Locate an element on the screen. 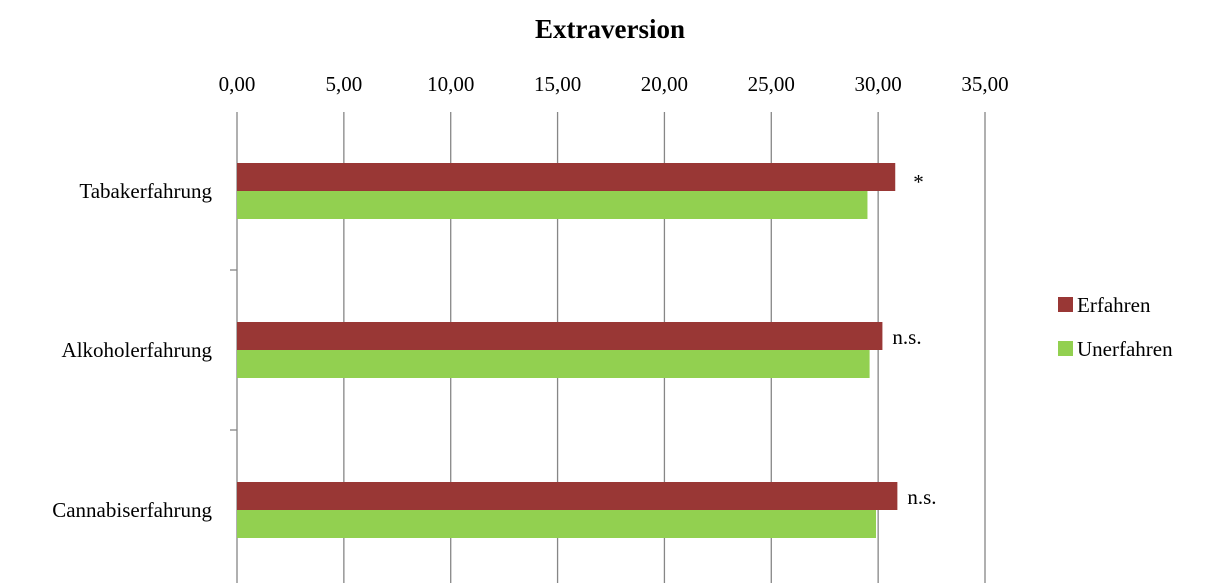 The height and width of the screenshot is (583, 1206). legend-label-erfahren: Erfahren is located at coordinates (1114, 305).